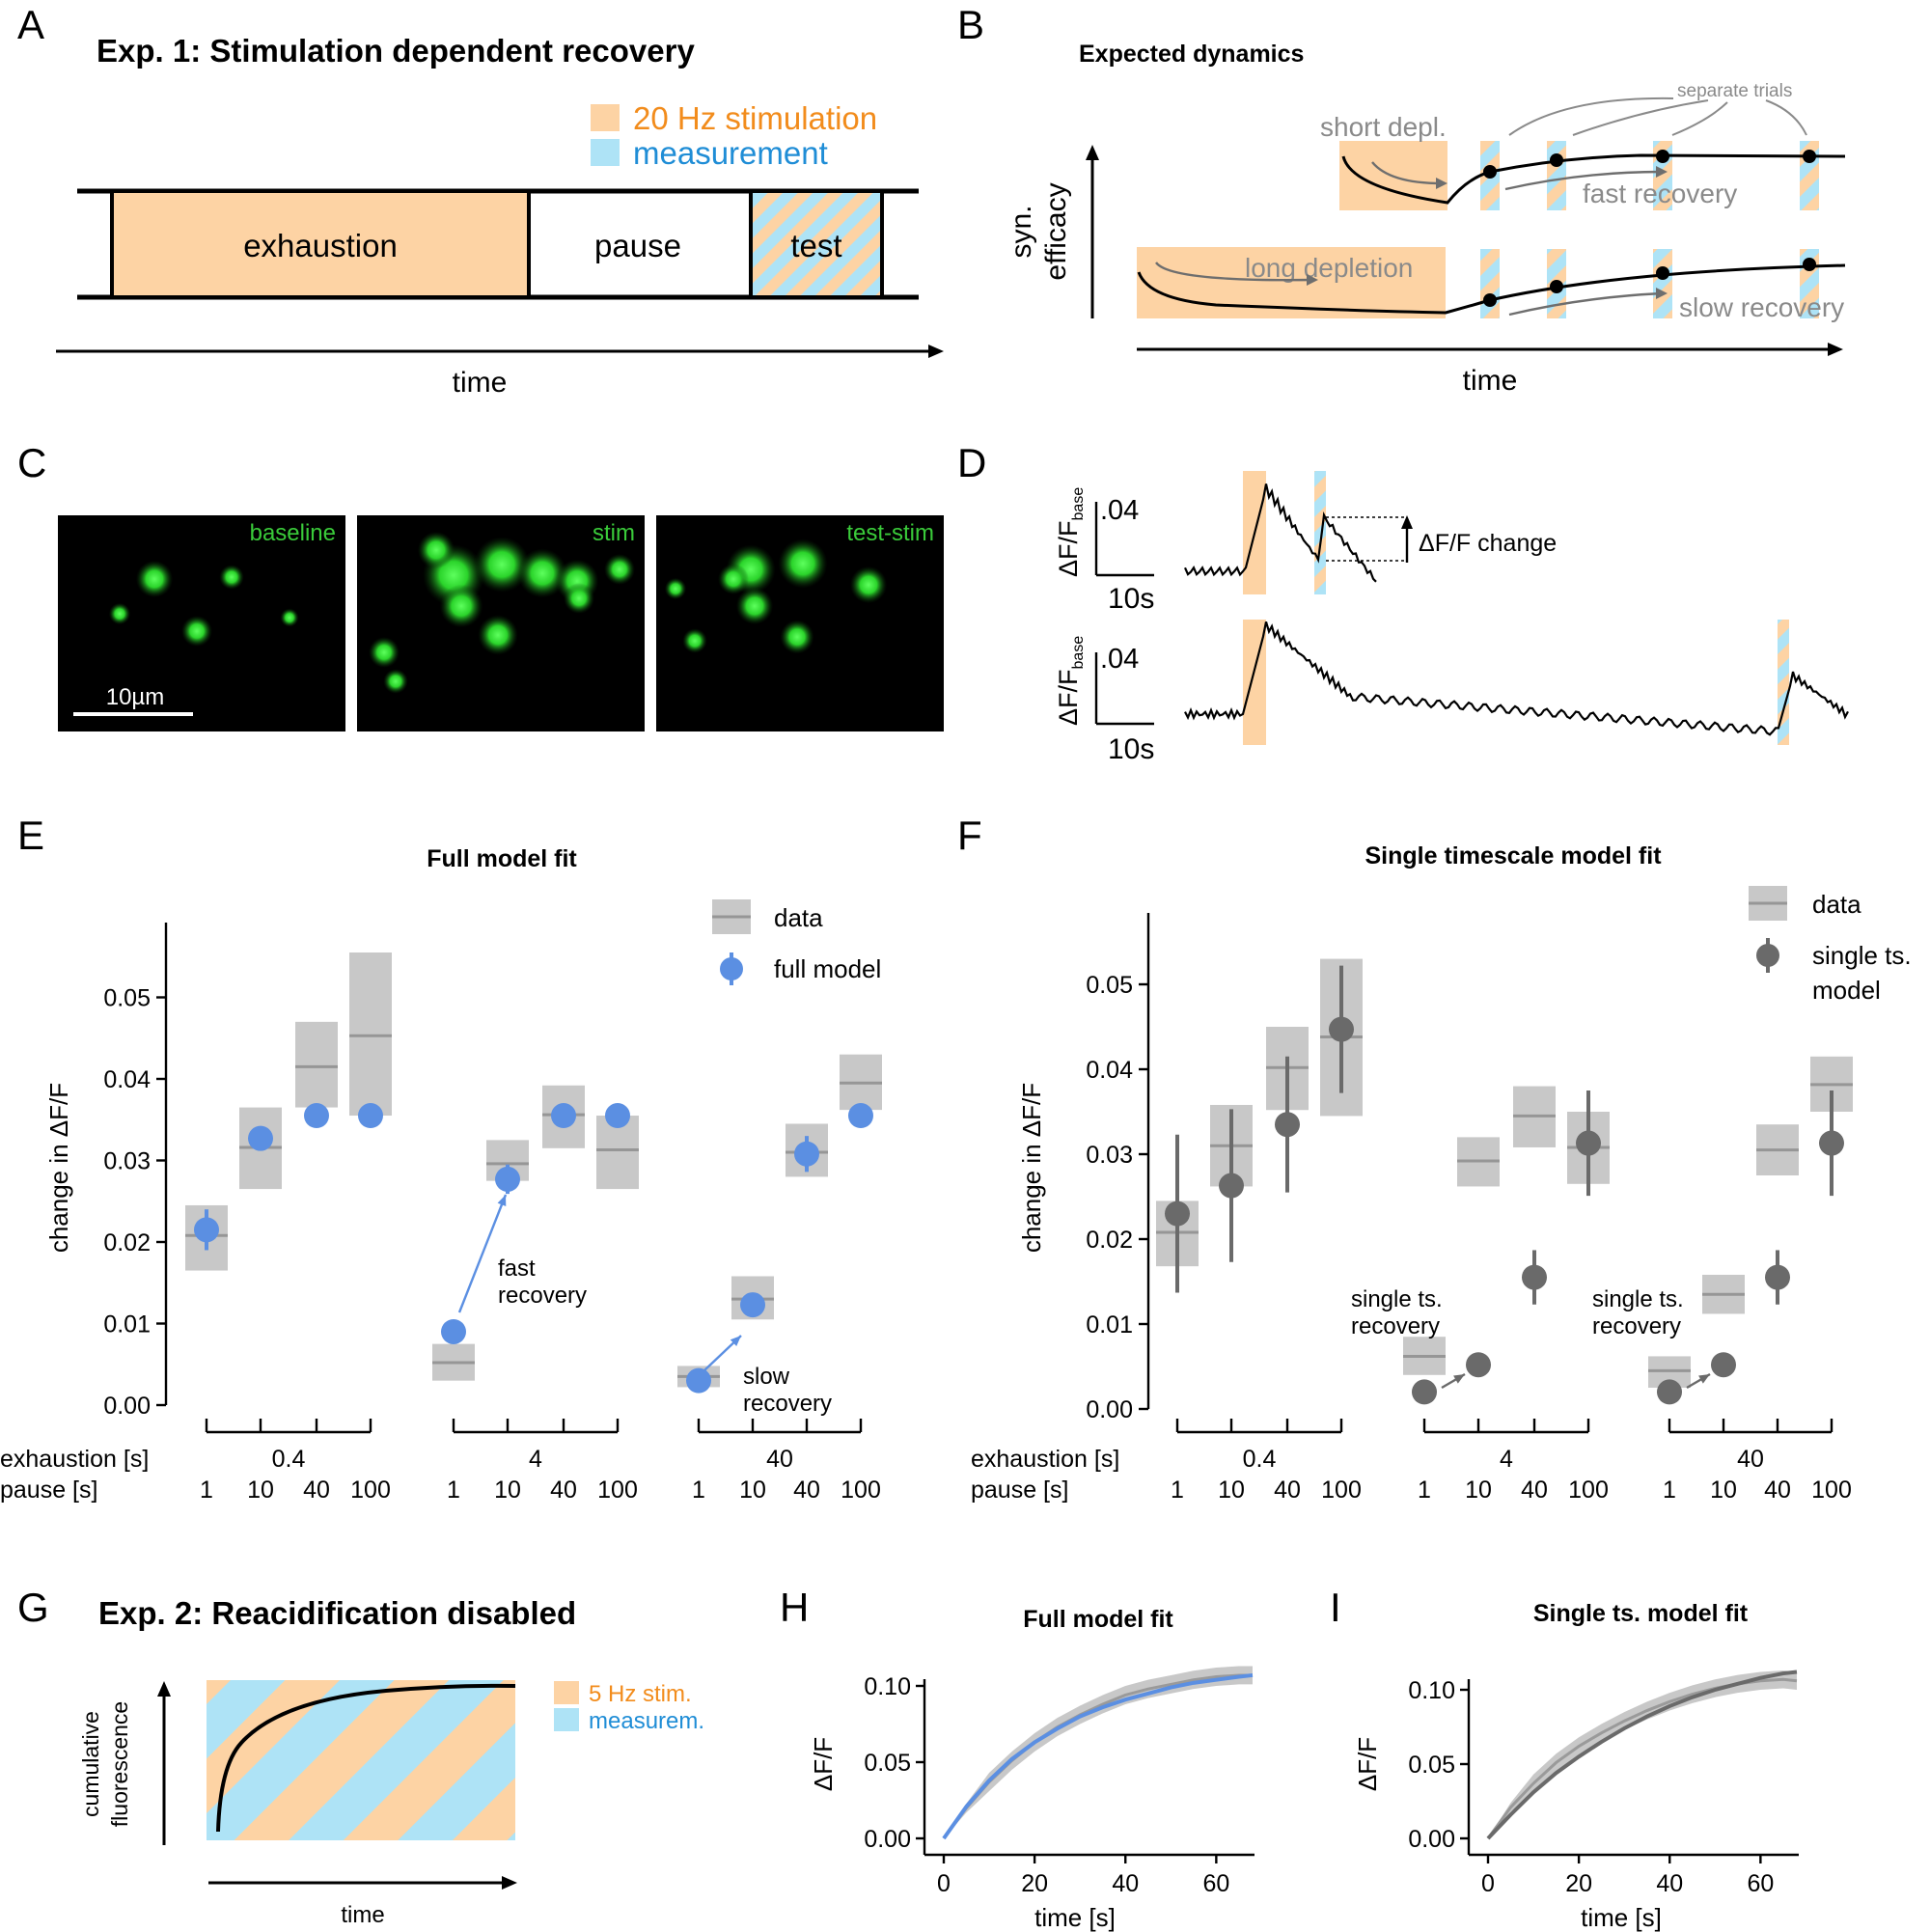 The image size is (1930, 1932). What do you see at coordinates (1125, 1883) in the screenshot?
I see `x-tick-label: 40` at bounding box center [1125, 1883].